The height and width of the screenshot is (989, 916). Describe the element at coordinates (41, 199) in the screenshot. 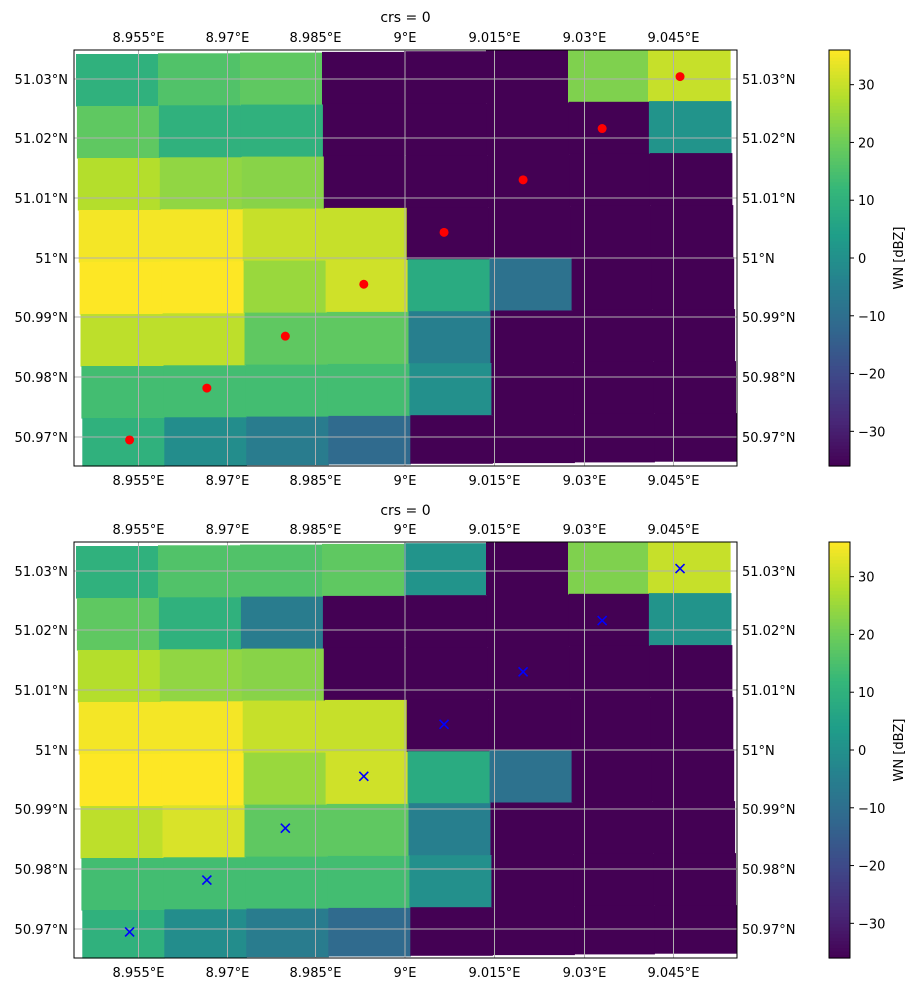

I see `y-tick-label-left: 51.01°N` at that location.